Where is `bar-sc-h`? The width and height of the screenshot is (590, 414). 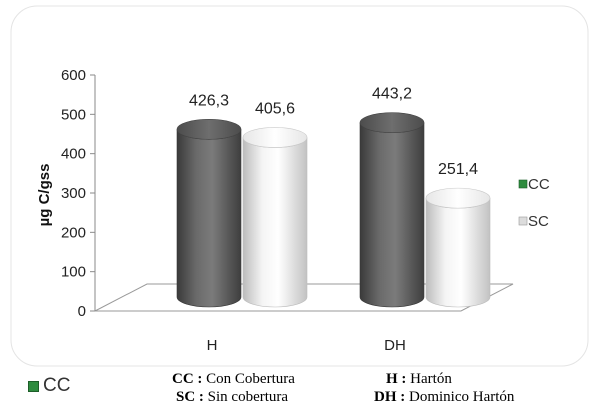 bar-sc-h is located at coordinates (275, 217).